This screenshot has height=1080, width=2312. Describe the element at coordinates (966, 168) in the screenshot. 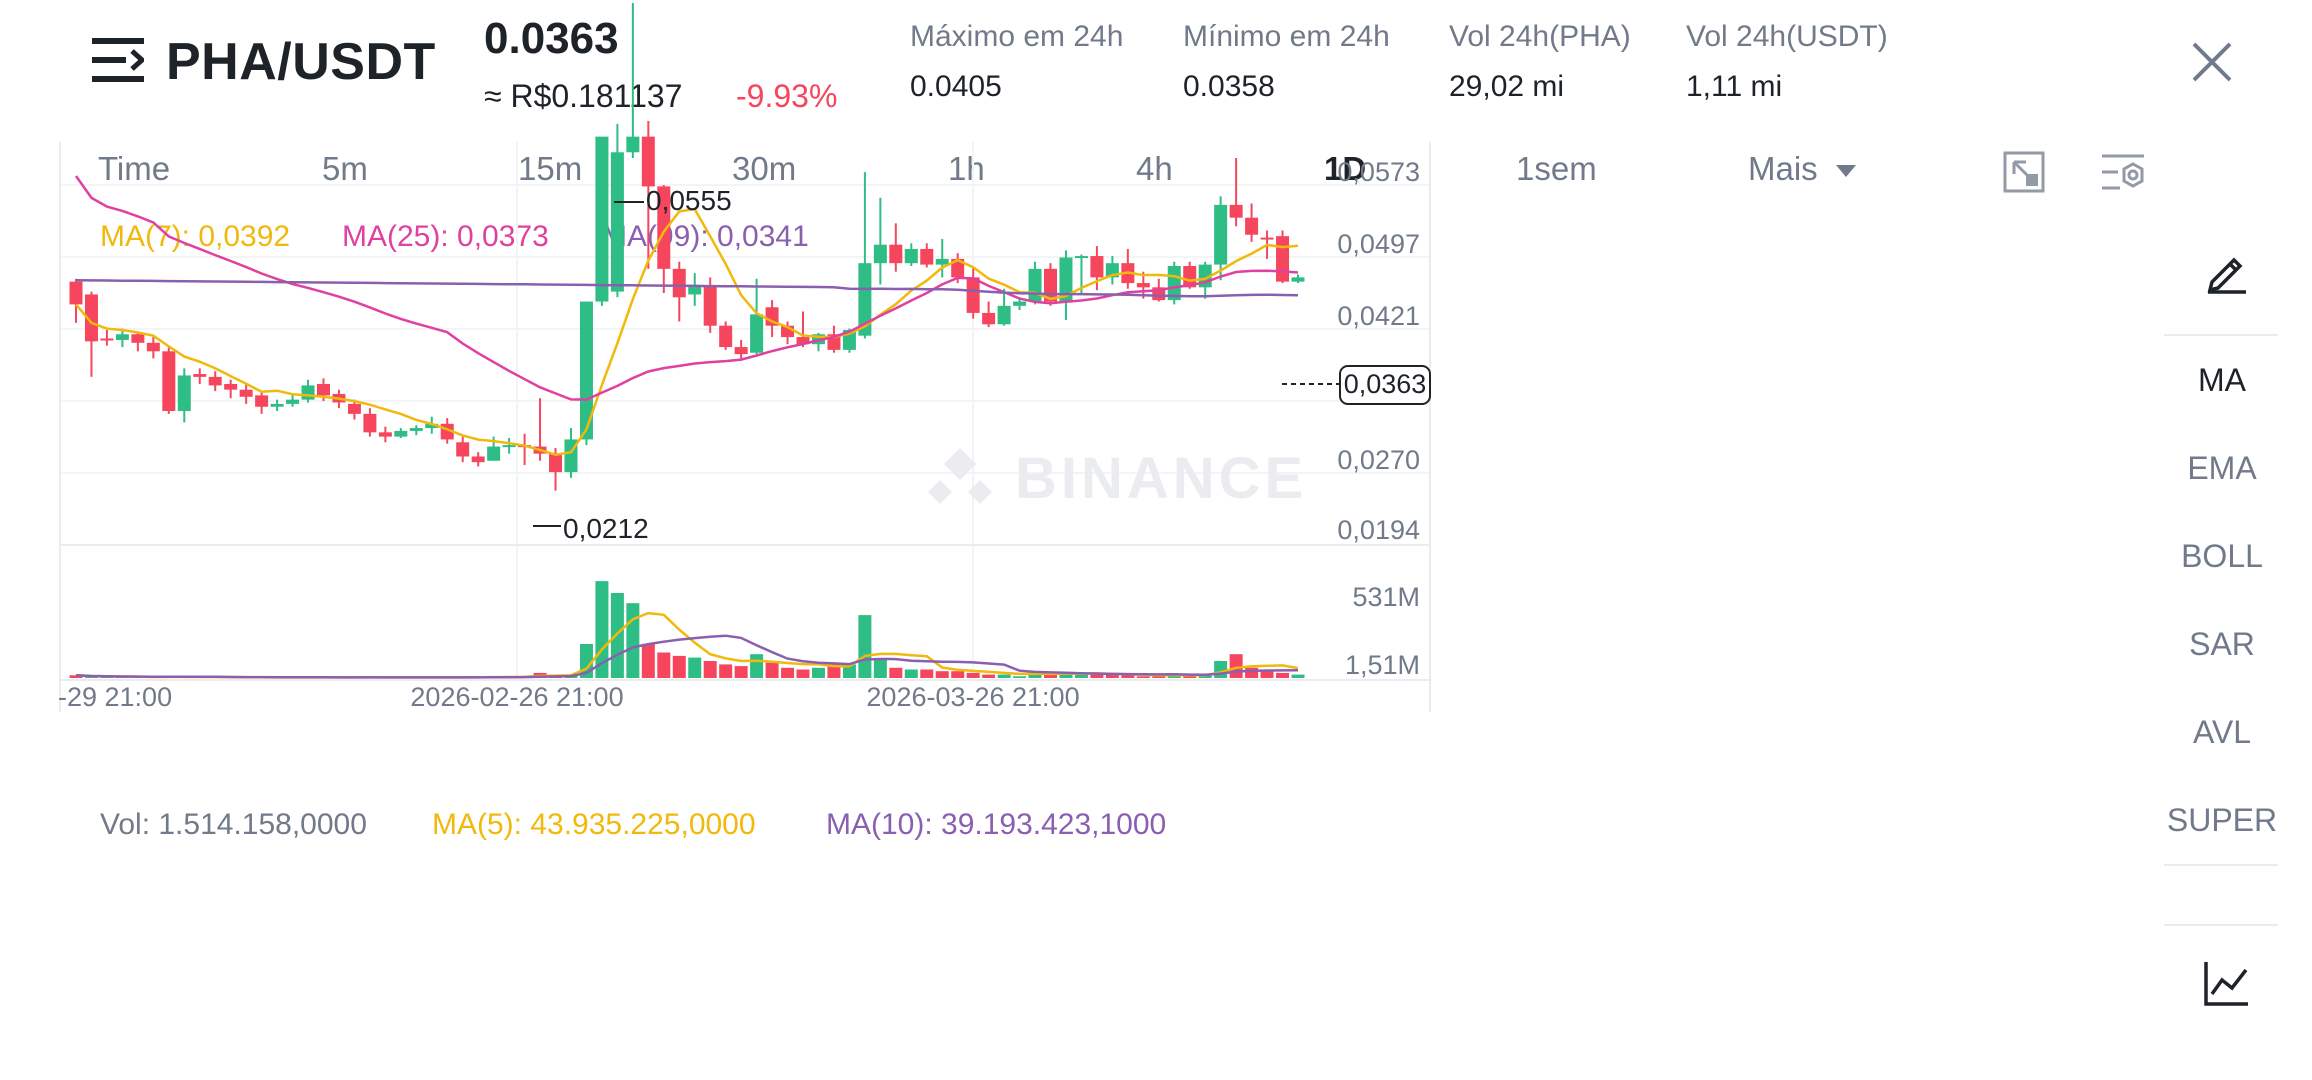

I see `tab-1h: 1h` at that location.